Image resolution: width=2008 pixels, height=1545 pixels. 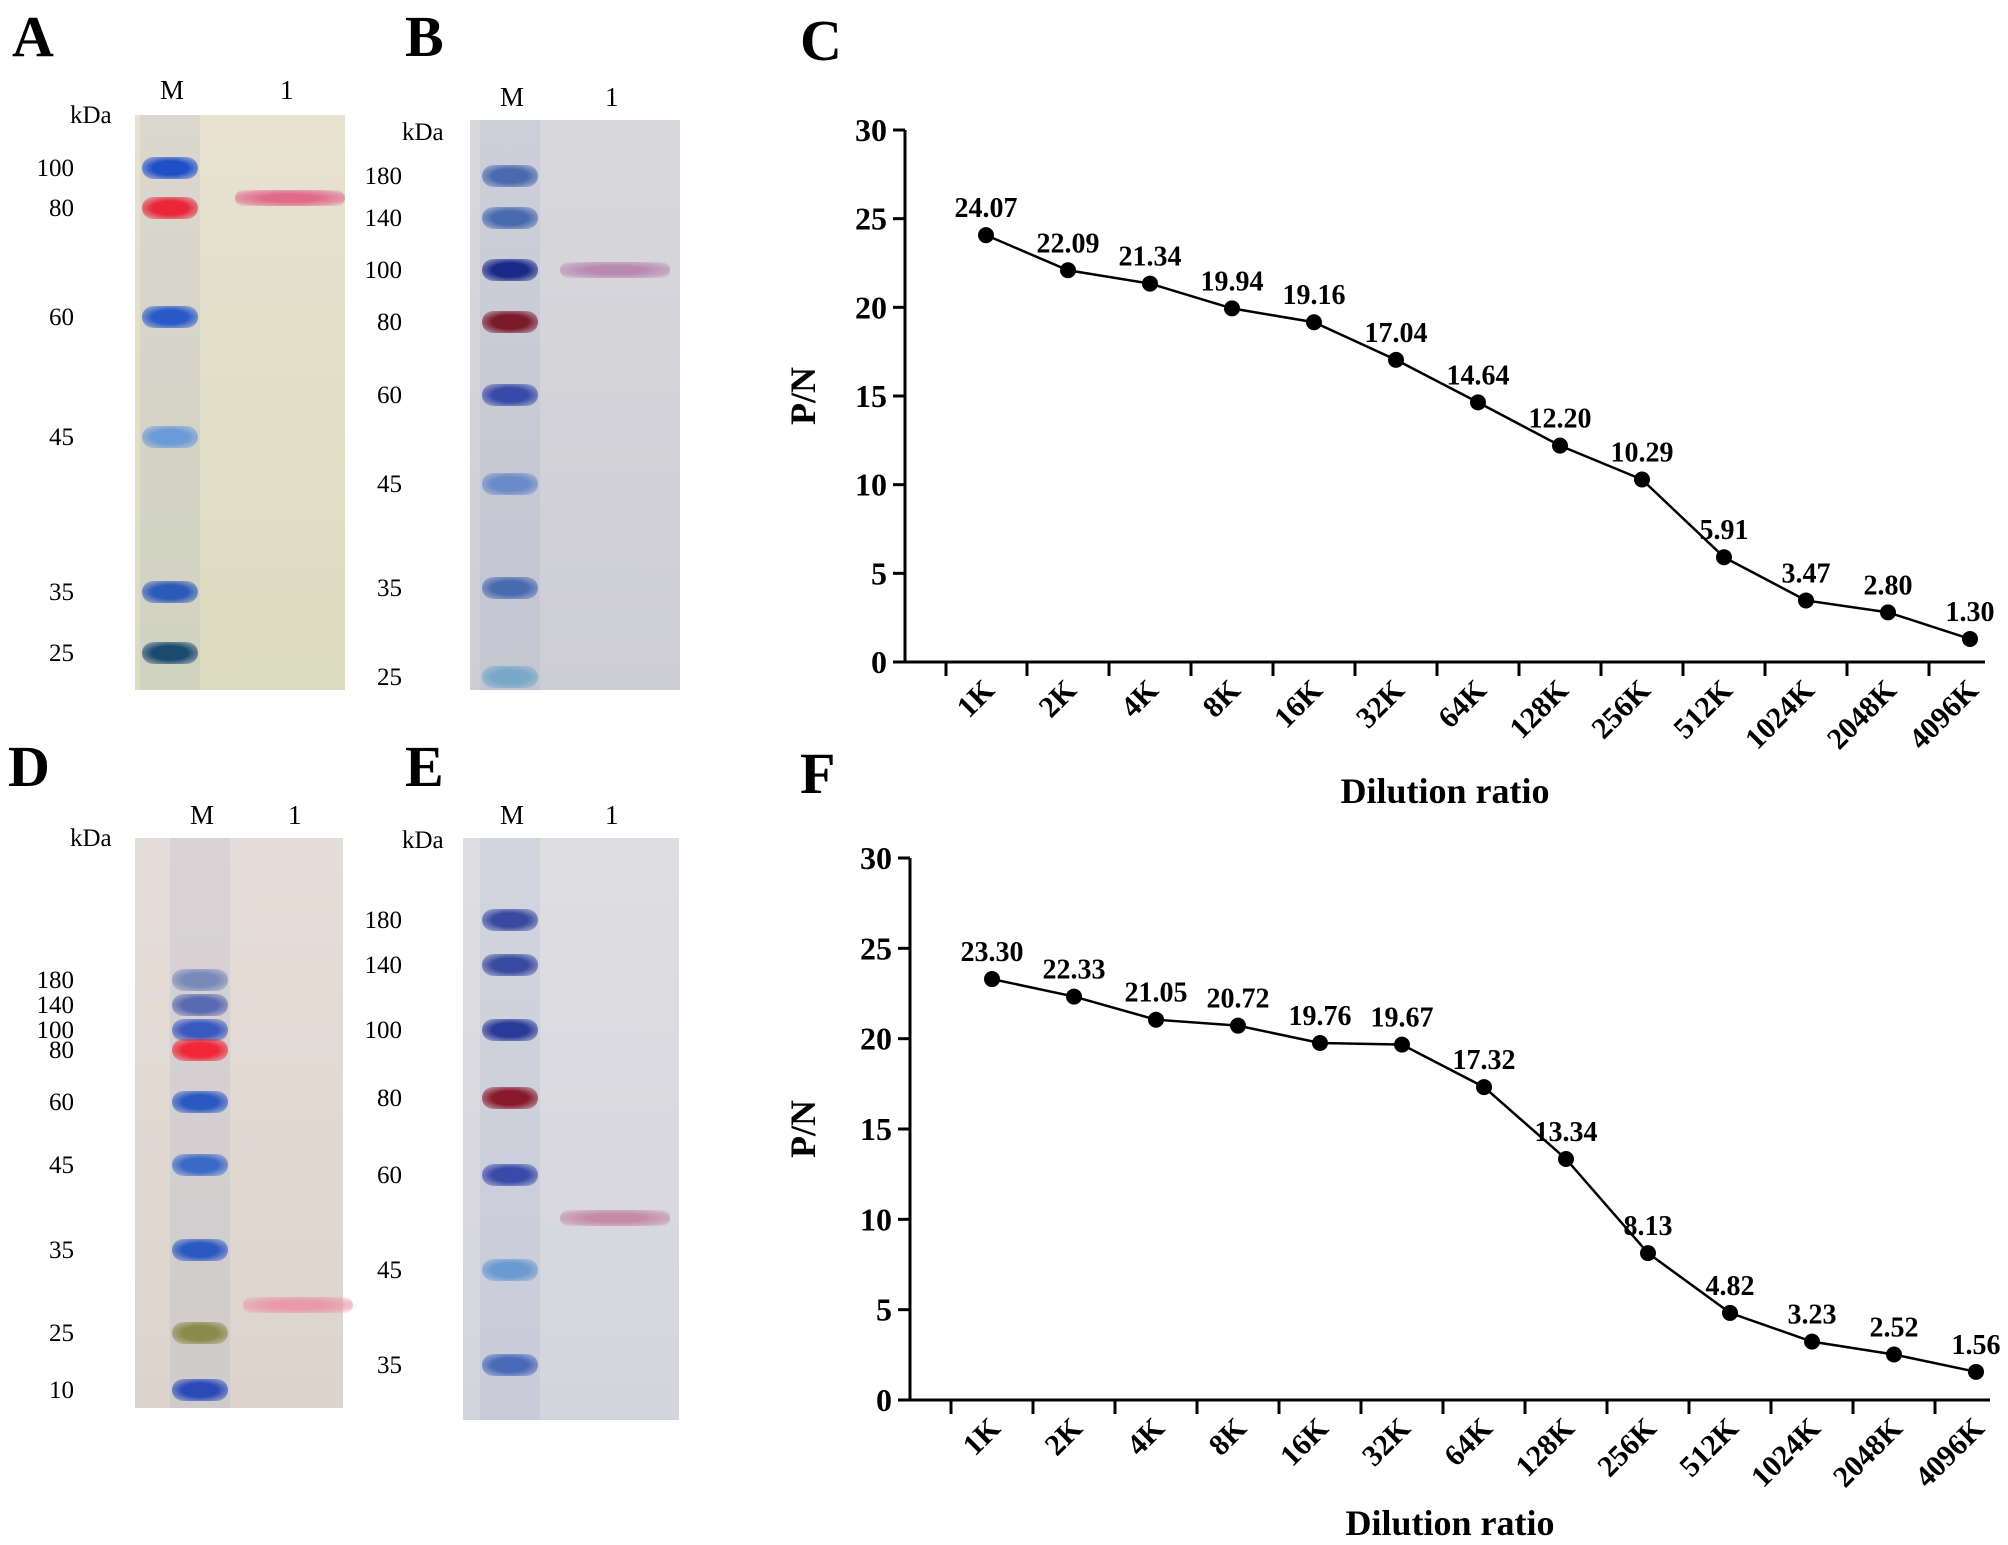 I want to click on y-tick-label: 30, so click(x=876, y=858).